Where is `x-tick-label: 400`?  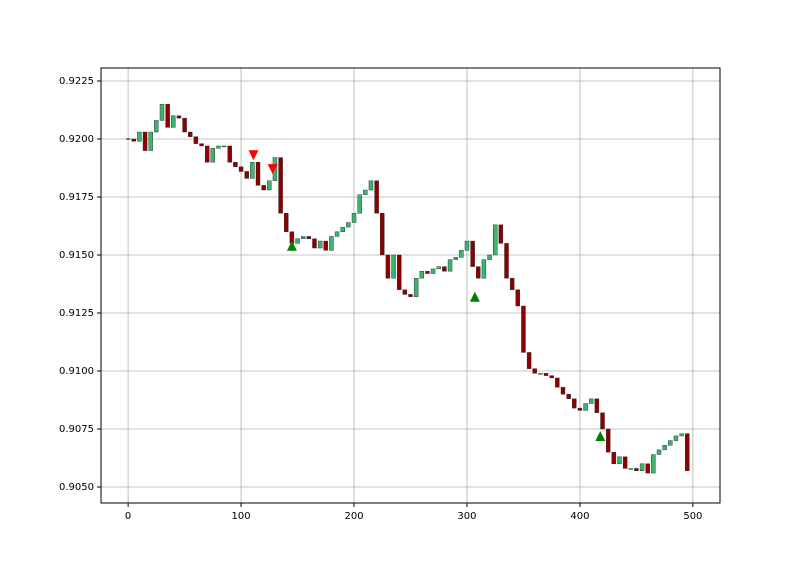 x-tick-label: 400 is located at coordinates (579, 516).